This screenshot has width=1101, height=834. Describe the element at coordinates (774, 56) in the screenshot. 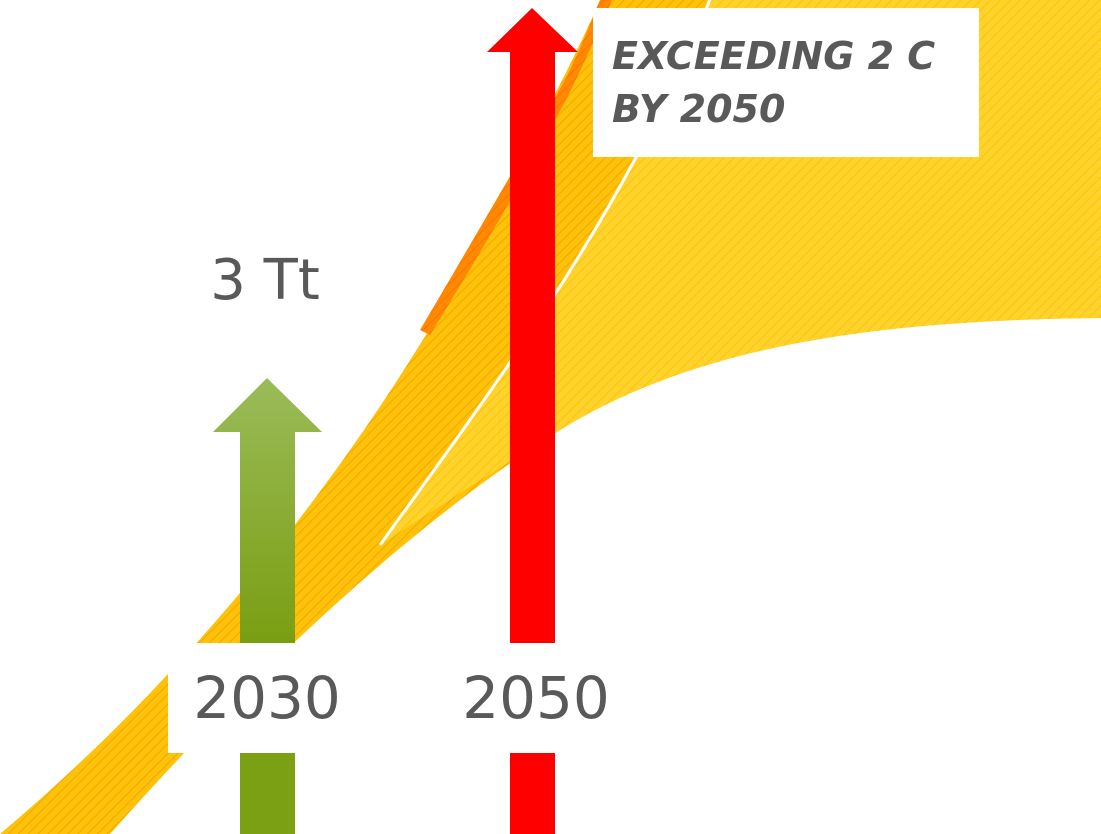

I see `callout-line-1: EXCEEDING 2 C` at that location.